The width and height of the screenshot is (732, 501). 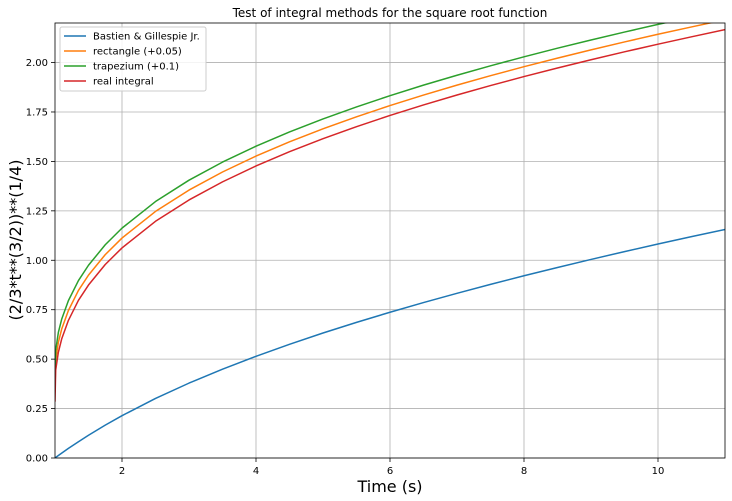 What do you see at coordinates (123, 82) in the screenshot?
I see `legend-entry-label: real integral` at bounding box center [123, 82].